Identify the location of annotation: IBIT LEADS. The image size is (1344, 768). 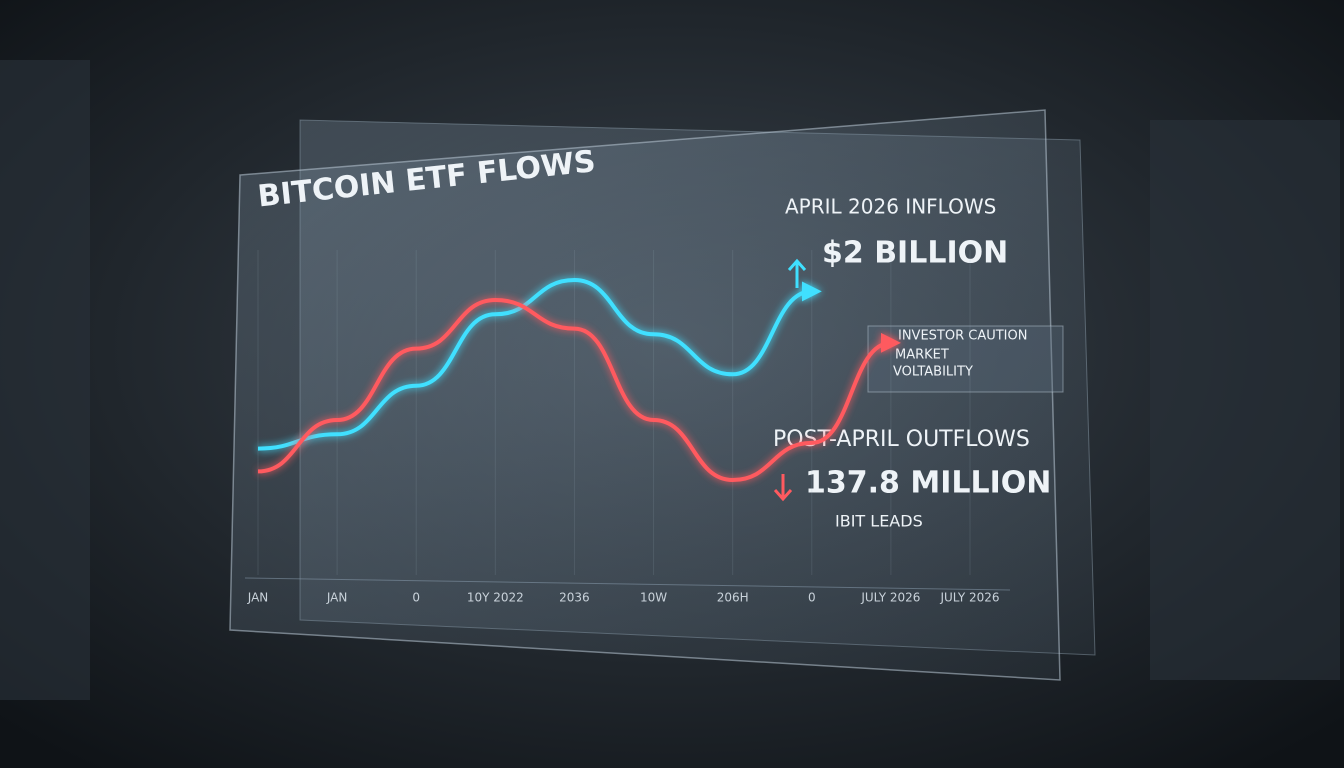
(879, 521).